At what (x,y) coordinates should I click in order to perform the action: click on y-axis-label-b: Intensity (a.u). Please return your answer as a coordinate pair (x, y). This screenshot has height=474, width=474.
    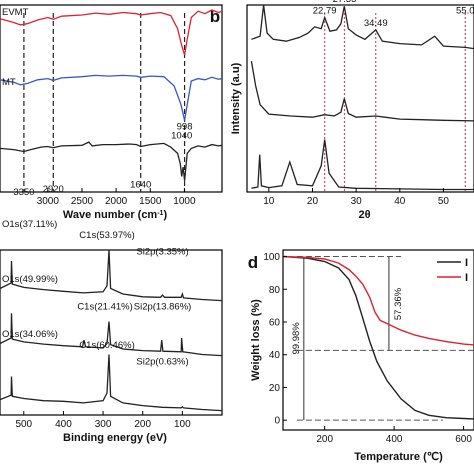
    Looking at the image, I should click on (236, 98).